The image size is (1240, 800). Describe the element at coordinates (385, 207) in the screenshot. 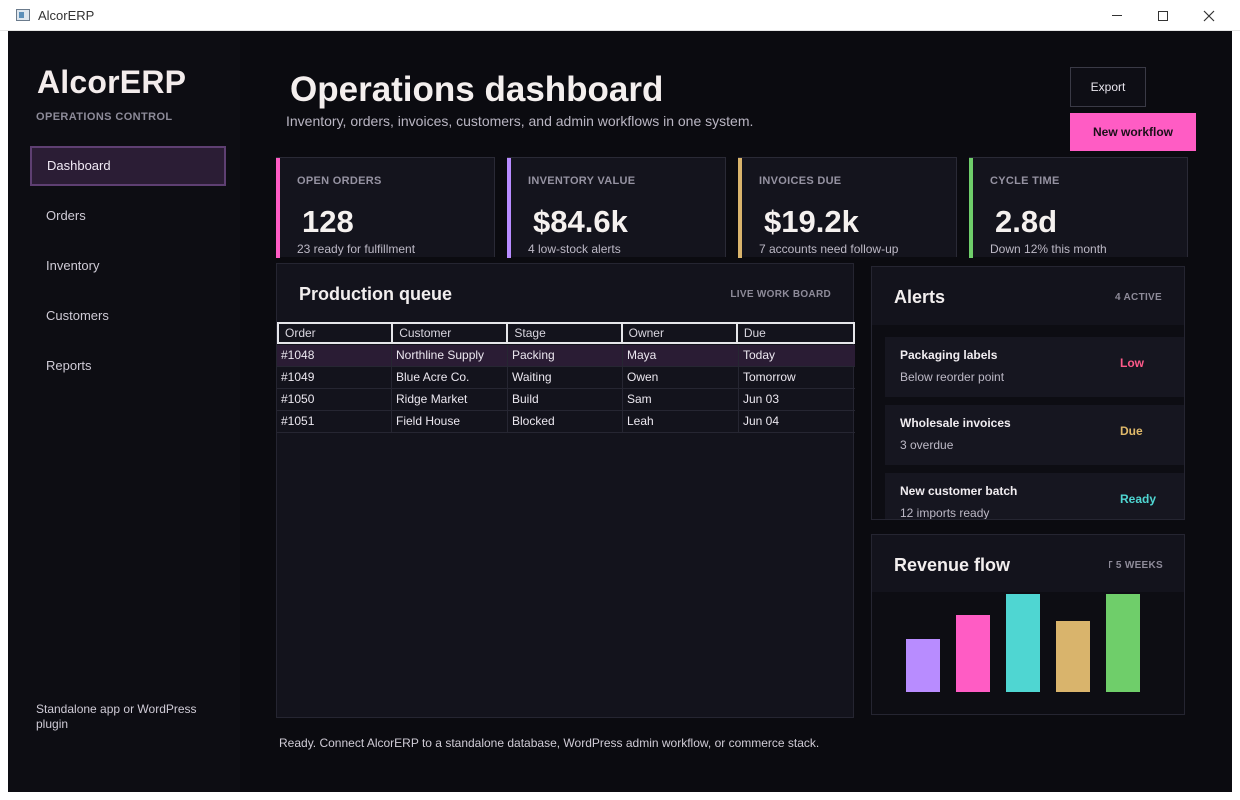

I see `stat-card-open-orders: OPEN ORDERS 128 23 ready for fulfillment` at that location.